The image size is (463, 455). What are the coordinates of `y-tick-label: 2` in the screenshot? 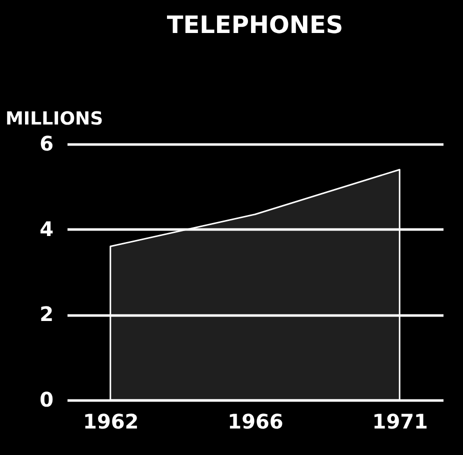 It's located at (47, 314).